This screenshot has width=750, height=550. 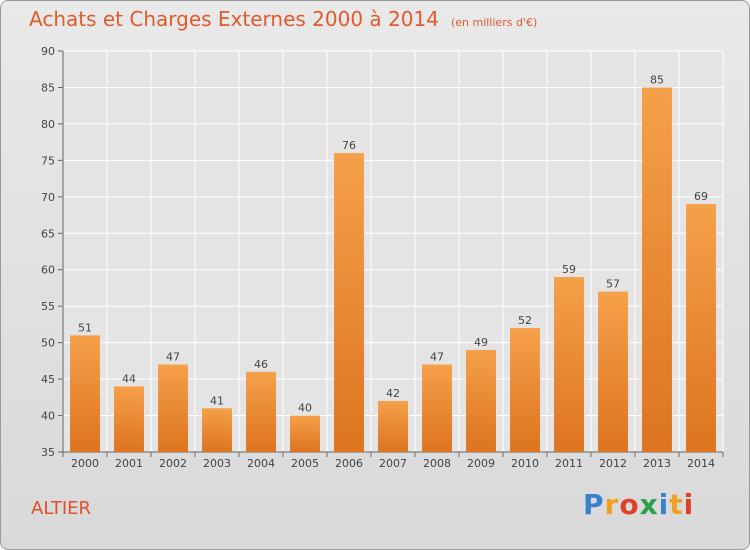 I want to click on value-label-2007: 42, so click(x=393, y=393).